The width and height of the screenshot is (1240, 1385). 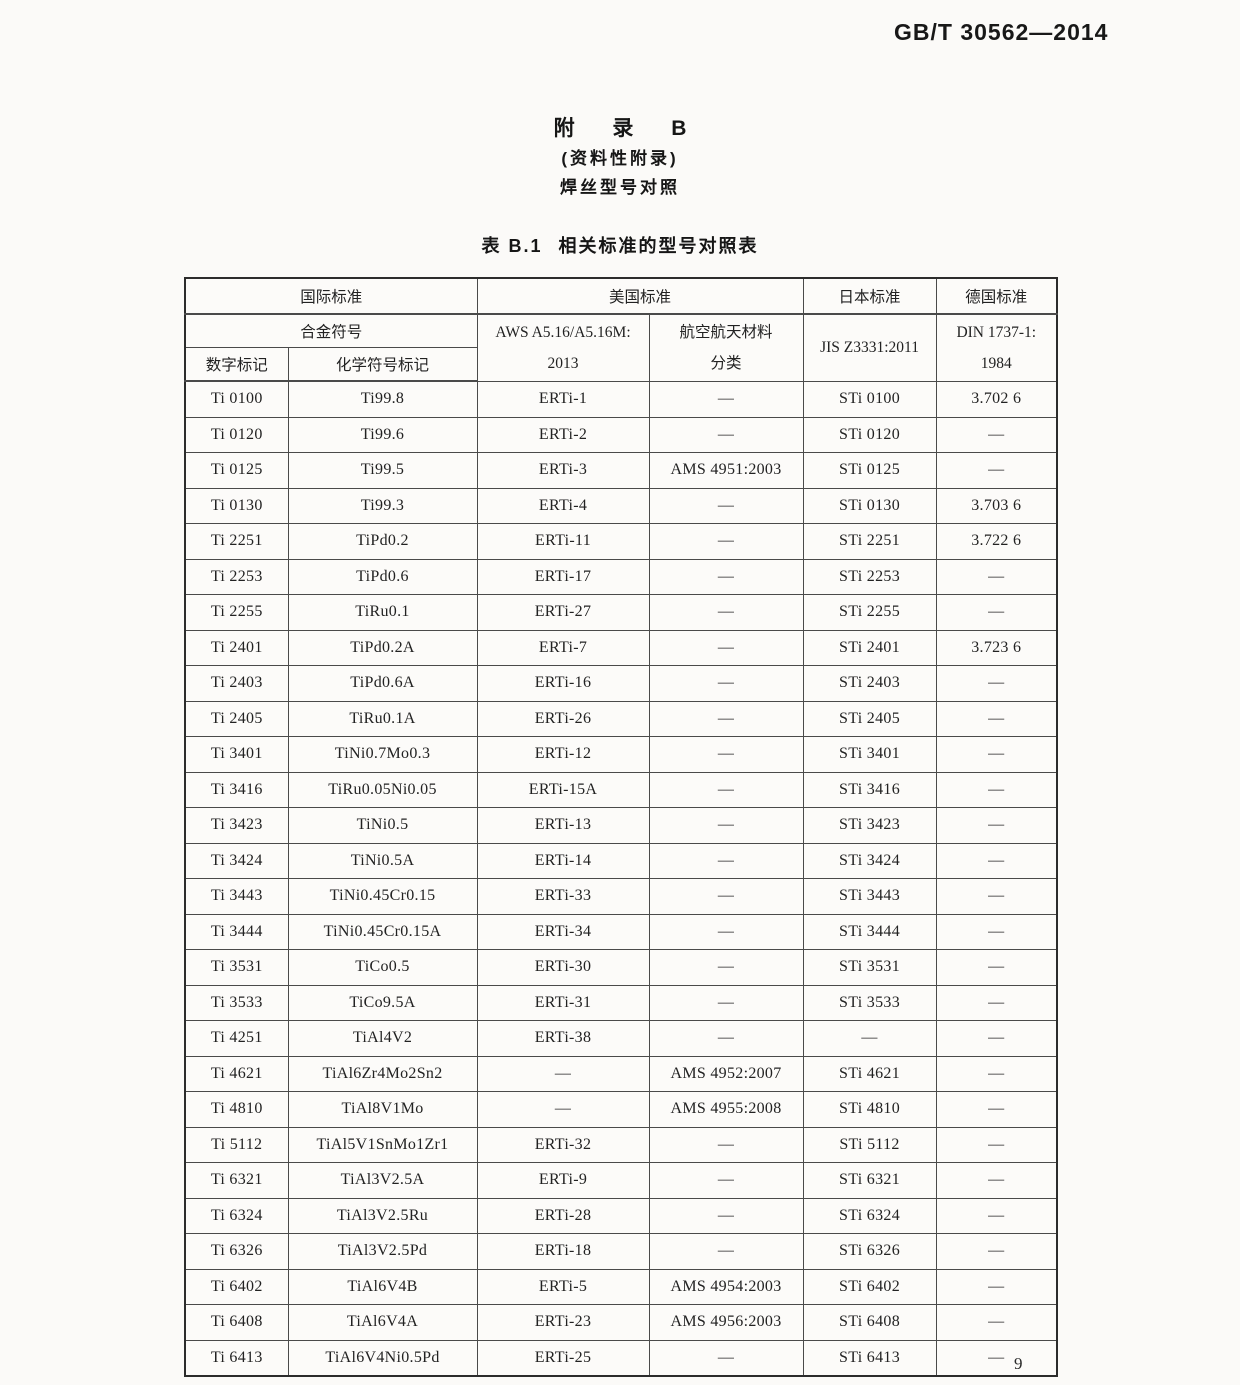 I want to click on table-cell: STi 3424, so click(x=869, y=860).